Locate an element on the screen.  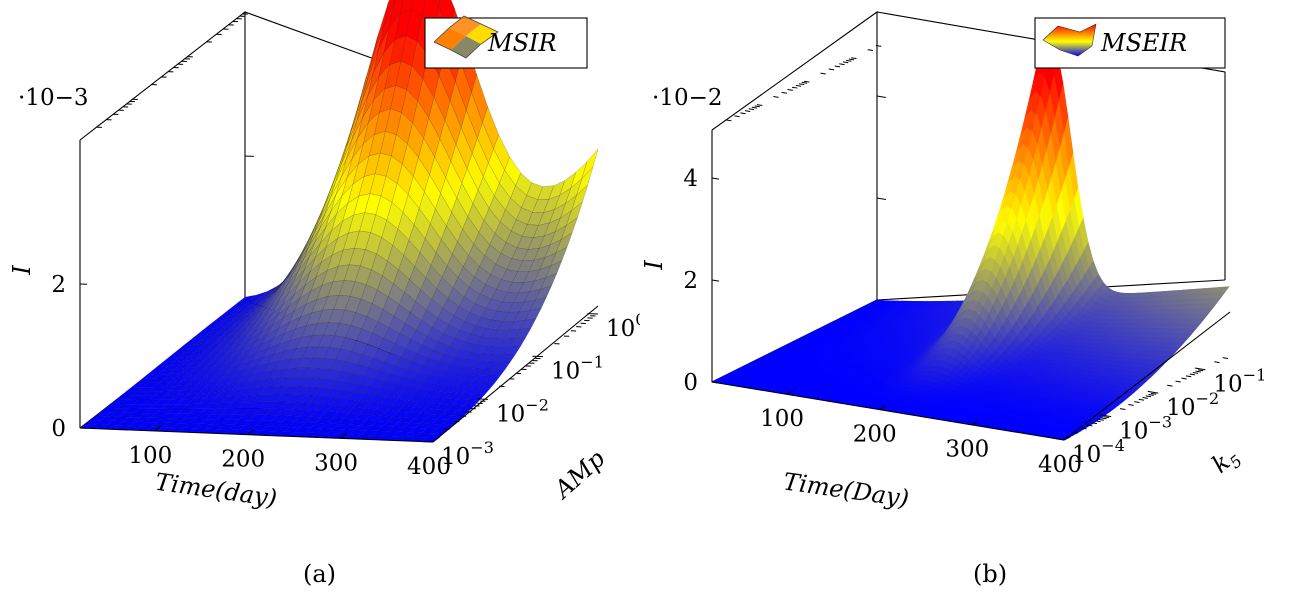
caption-a: (a) is located at coordinates (320, 574).